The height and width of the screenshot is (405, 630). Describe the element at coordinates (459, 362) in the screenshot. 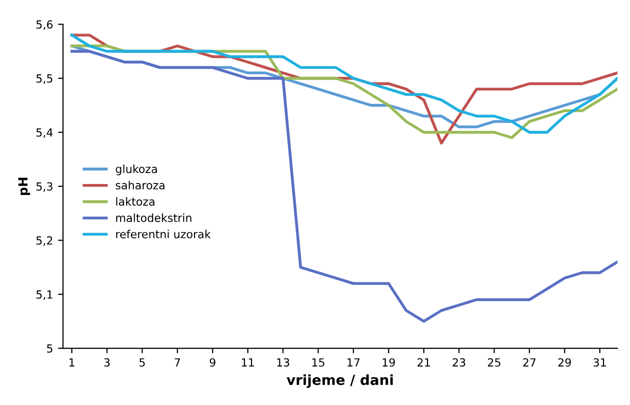

I see `x-tick-label: 23` at that location.